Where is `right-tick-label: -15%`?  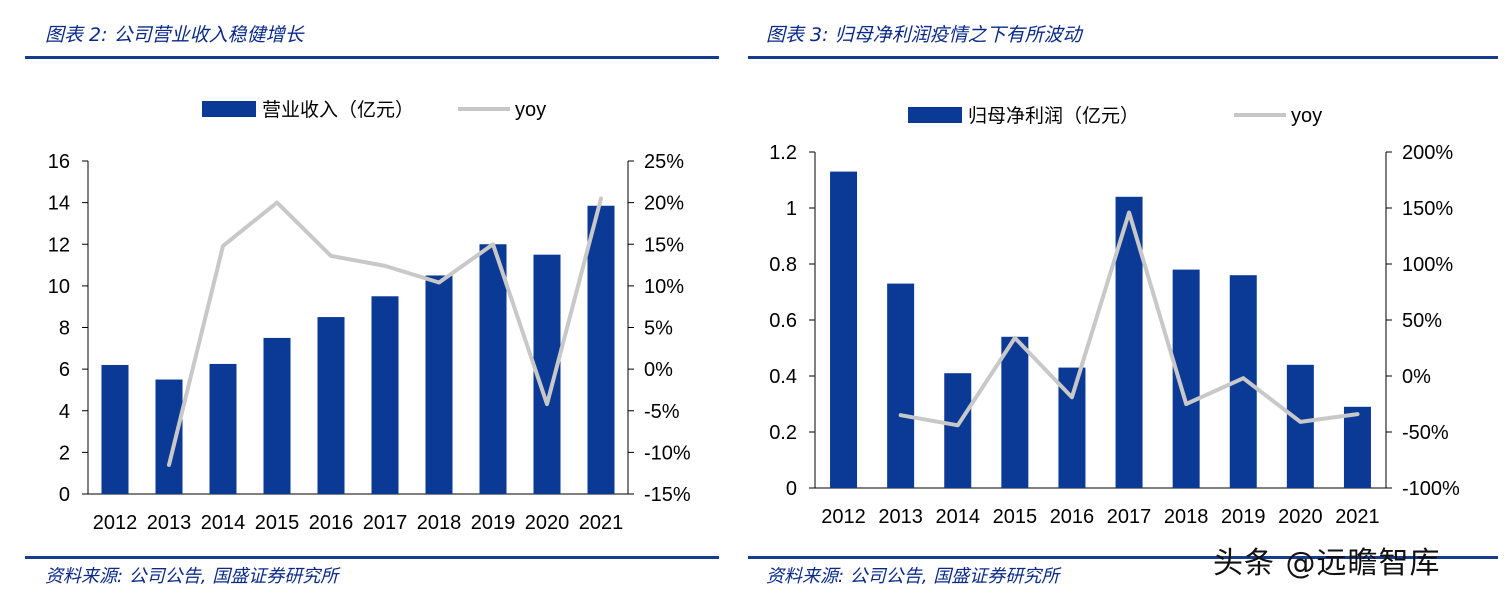 right-tick-label: -15% is located at coordinates (667, 495).